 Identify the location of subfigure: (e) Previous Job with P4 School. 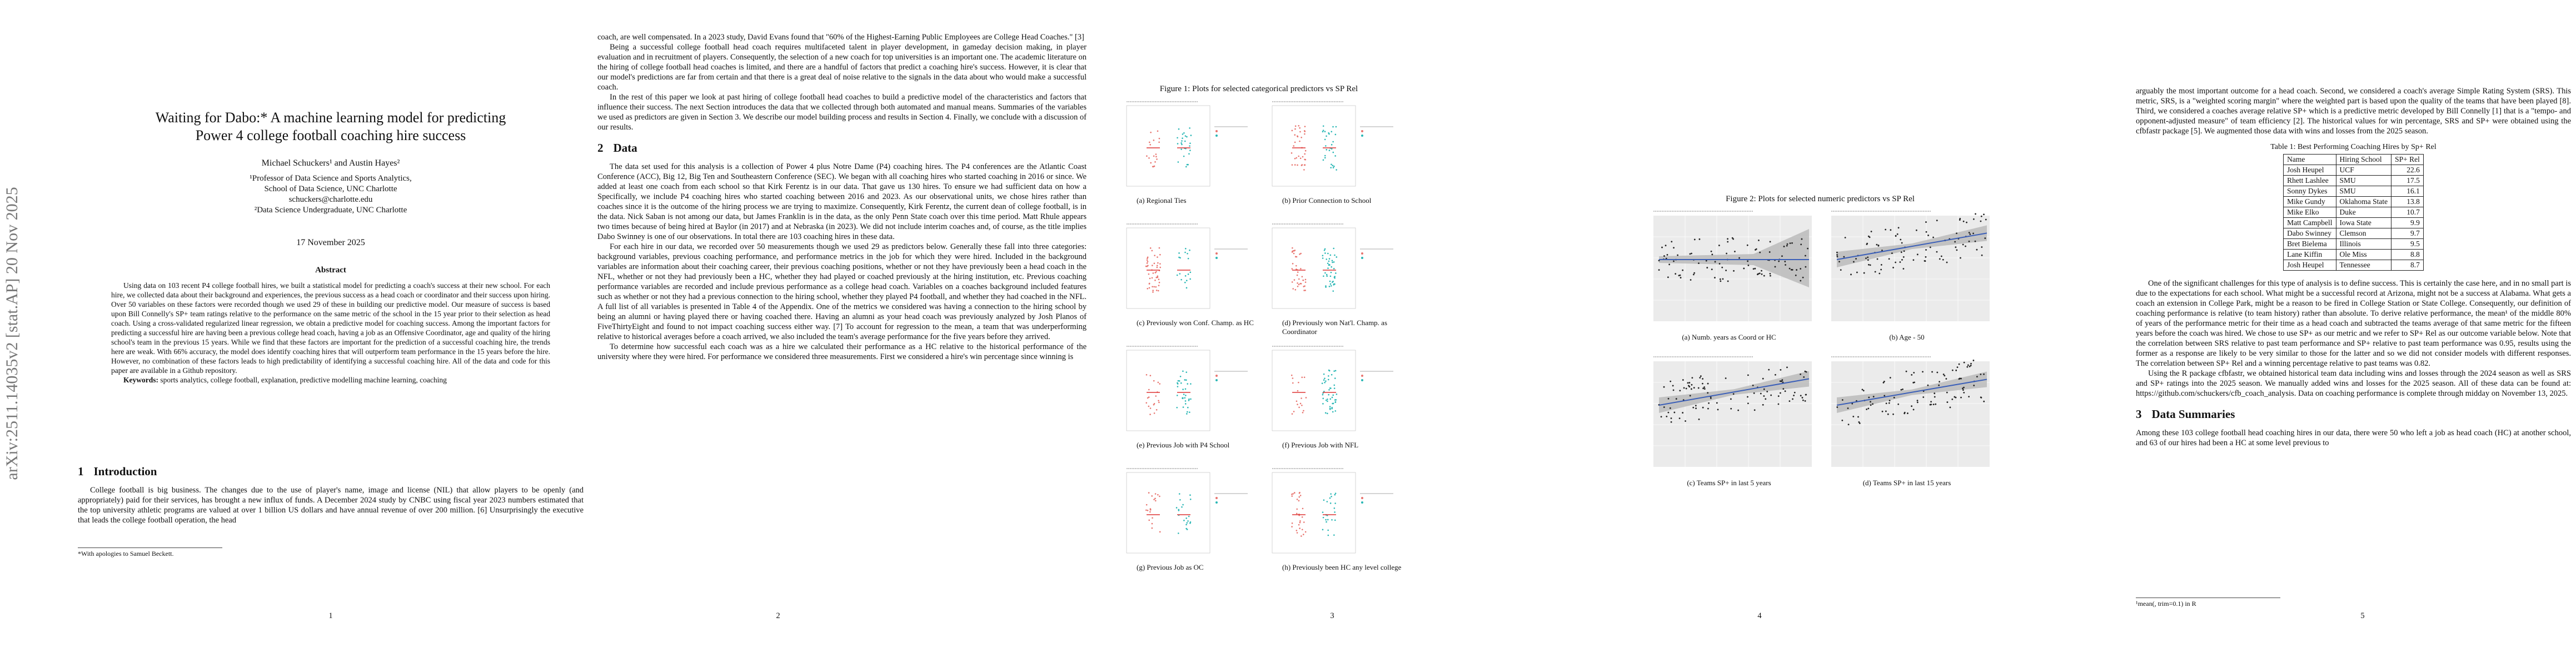
(1185, 396).